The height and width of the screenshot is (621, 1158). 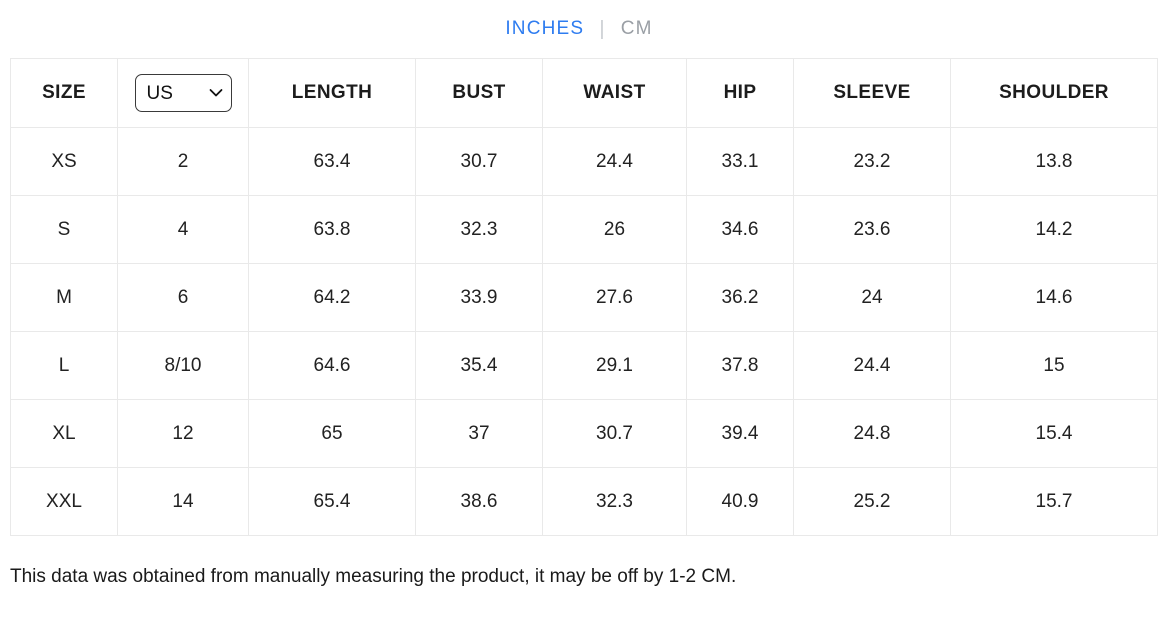 What do you see at coordinates (545, 28) in the screenshot?
I see `unit-inches-button: INCHES` at bounding box center [545, 28].